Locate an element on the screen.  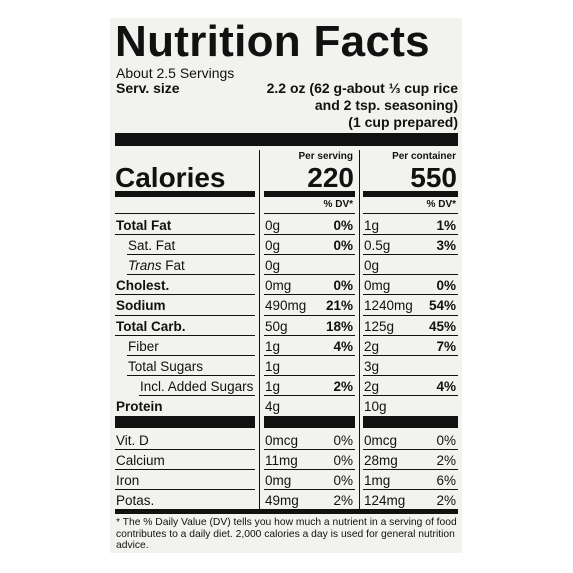
amount: 10g is located at coordinates (375, 407).